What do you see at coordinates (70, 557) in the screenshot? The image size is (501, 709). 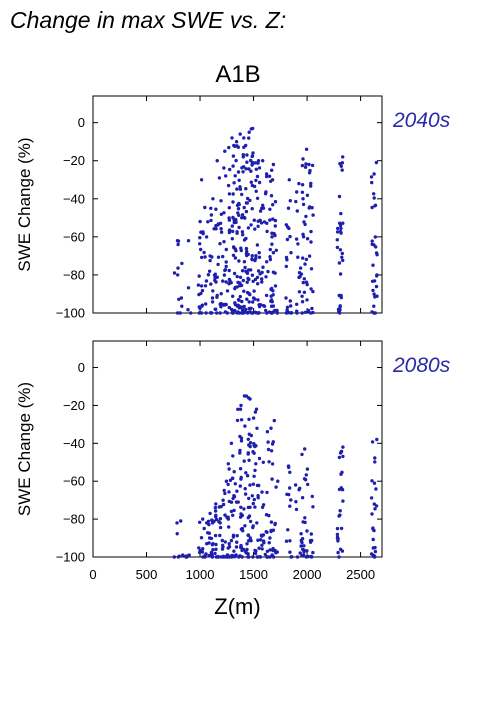 I see `y-tick-label: −100` at bounding box center [70, 557].